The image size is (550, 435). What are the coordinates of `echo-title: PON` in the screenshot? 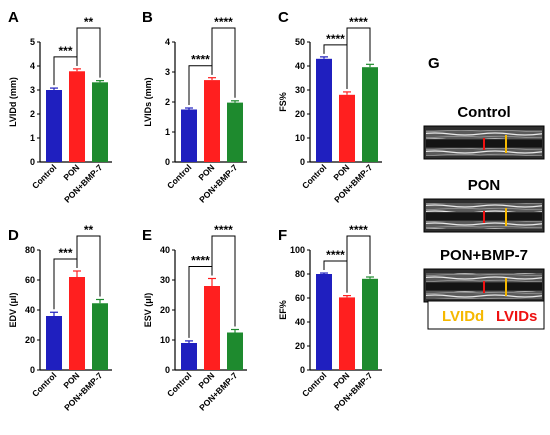 It's located at (484, 185).